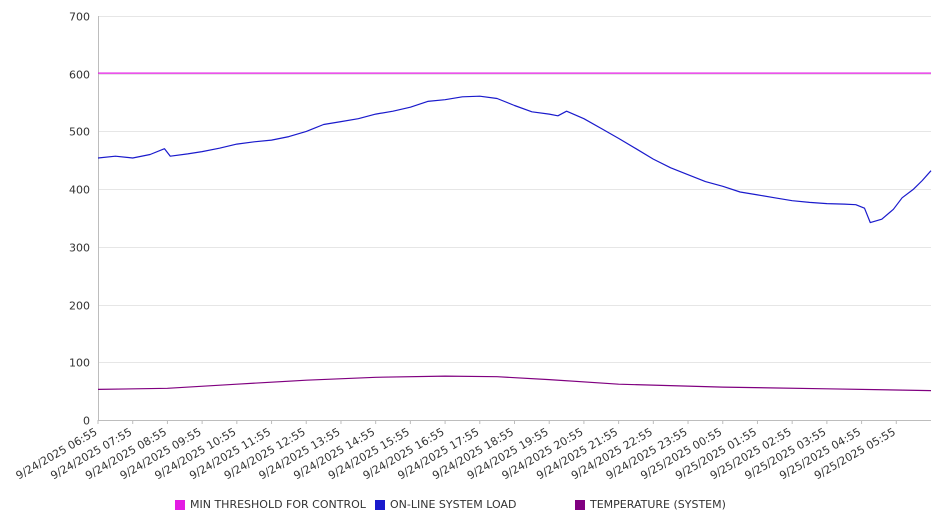 This screenshot has height=526, width=946. I want to click on legend-label-system-load: ON-LINE SYSTEM LOAD, so click(453, 504).